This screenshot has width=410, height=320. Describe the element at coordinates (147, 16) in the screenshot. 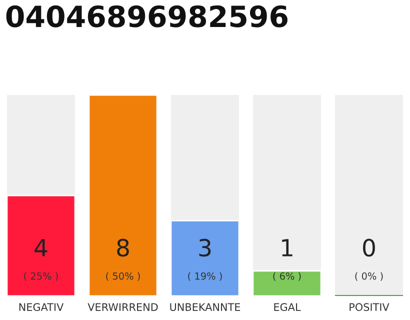

I see `chart-title: 04046896982596` at that location.